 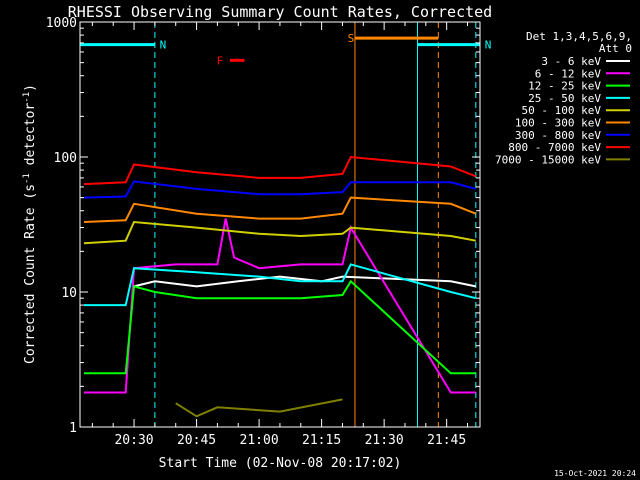 I want to click on legend-header: Det 1,3,4,5,6,9,, so click(x=579, y=36).